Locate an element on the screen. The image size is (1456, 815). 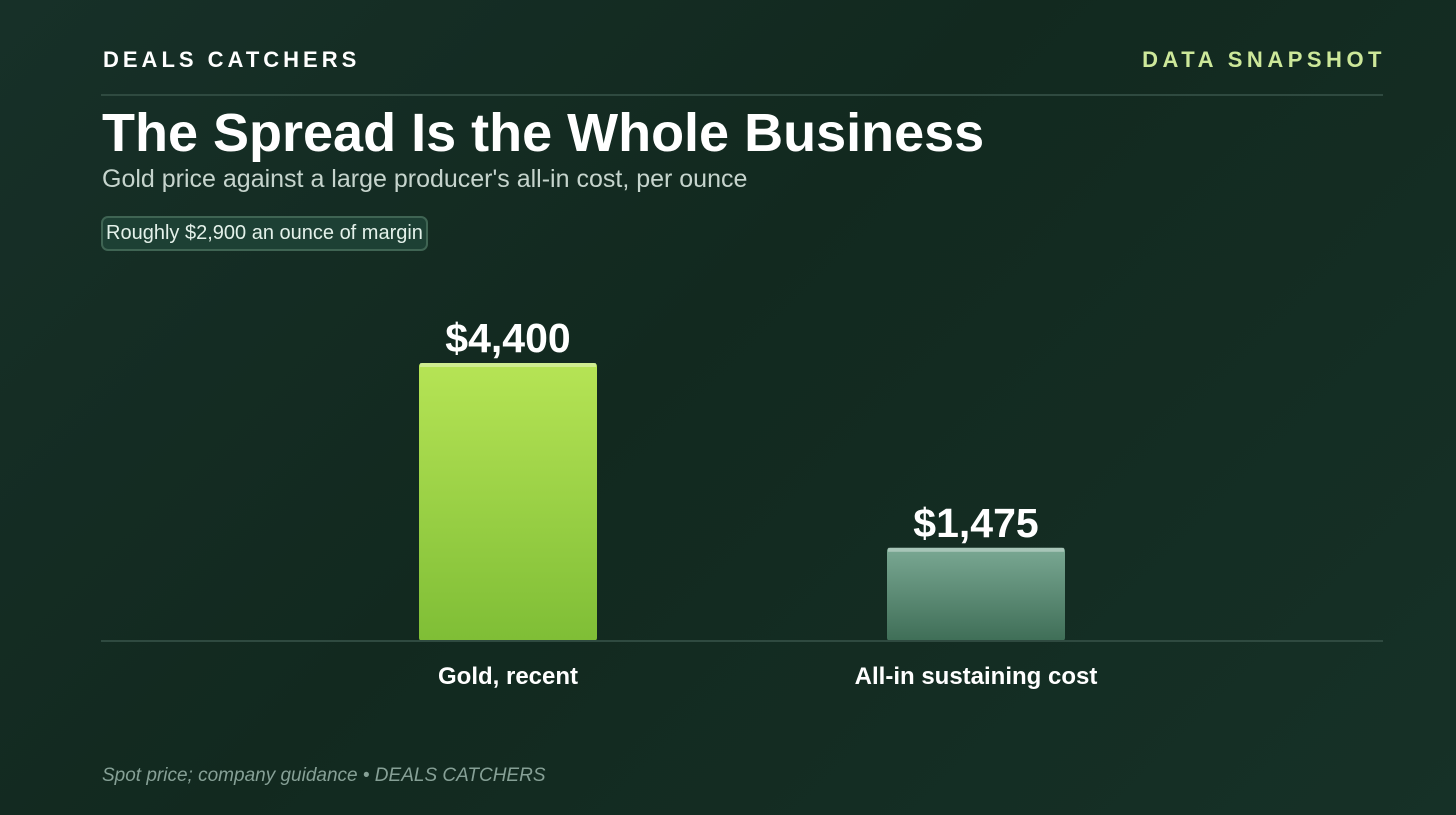
bar-value-label-1: $1,475 is located at coordinates (975, 523).